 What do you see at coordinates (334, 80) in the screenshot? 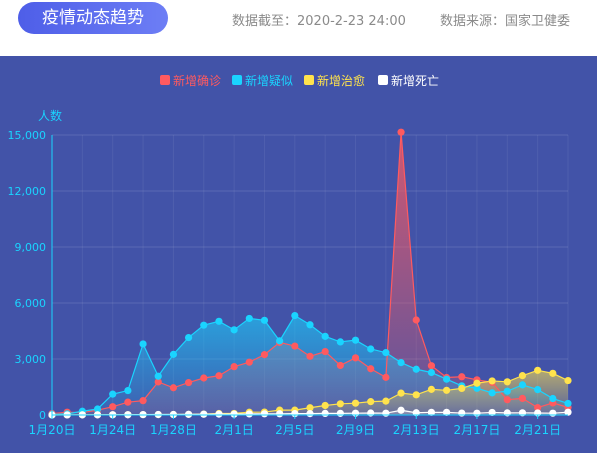
I see `legend-item: 新增治愈` at bounding box center [334, 80].